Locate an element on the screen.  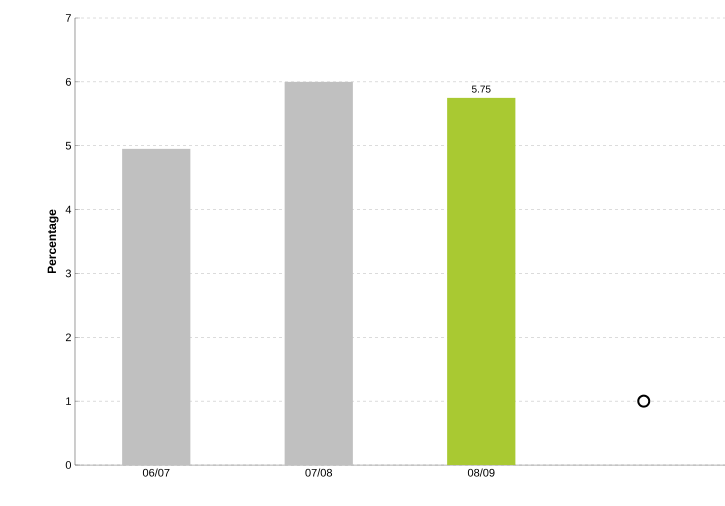
data-label: 5.75 is located at coordinates (481, 89).